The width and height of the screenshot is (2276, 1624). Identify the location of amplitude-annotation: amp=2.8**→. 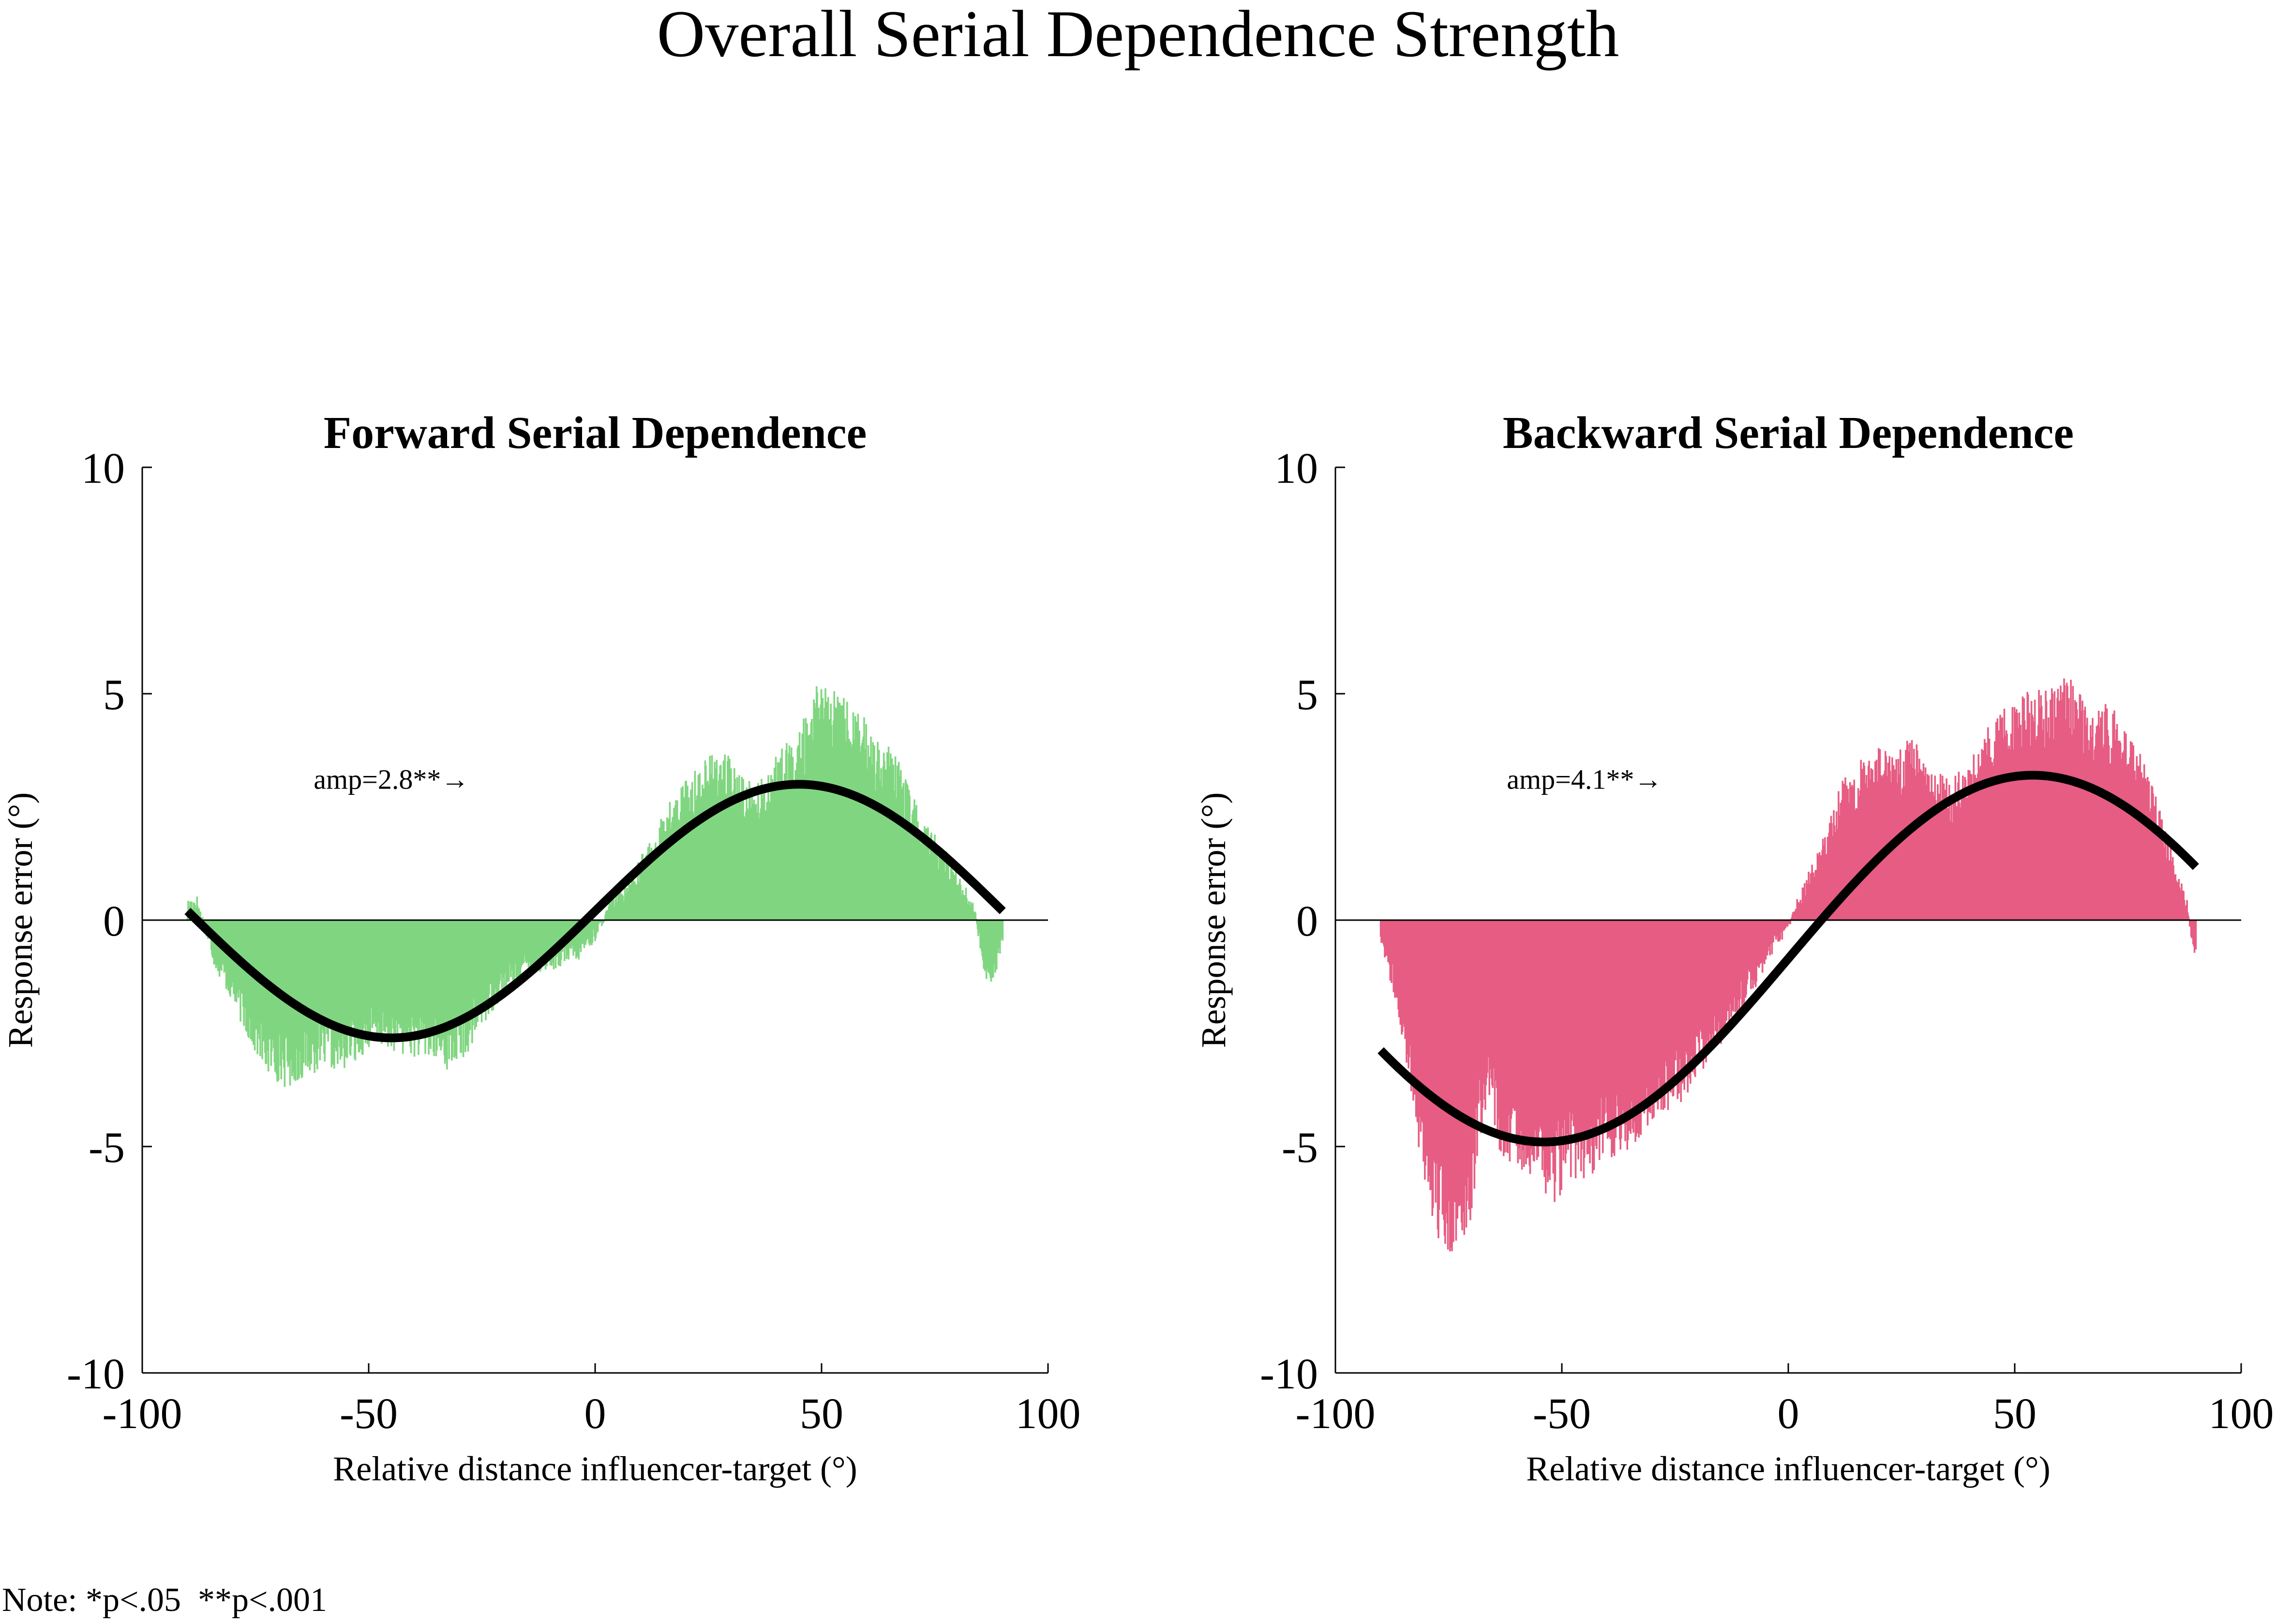
(392, 780).